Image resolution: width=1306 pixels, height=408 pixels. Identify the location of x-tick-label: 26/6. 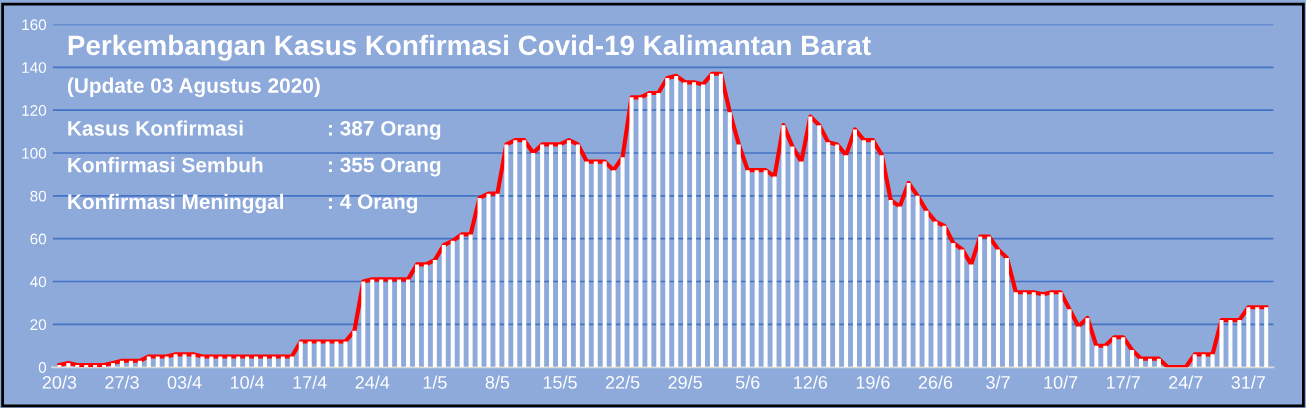
(935, 382).